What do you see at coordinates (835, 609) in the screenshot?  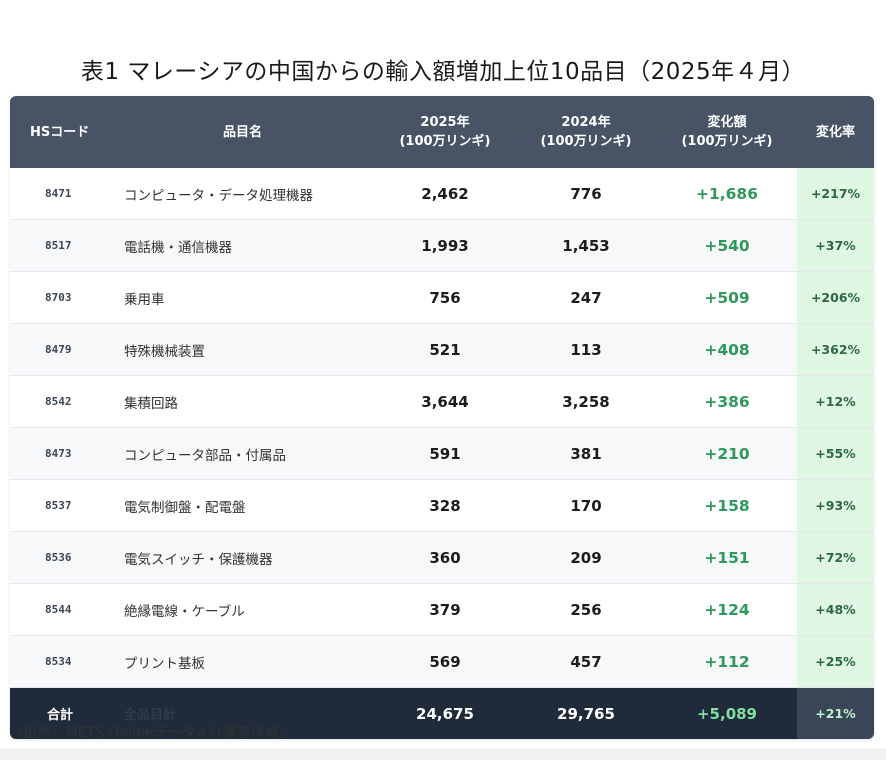 I see `change-rate-cell: +48%` at bounding box center [835, 609].